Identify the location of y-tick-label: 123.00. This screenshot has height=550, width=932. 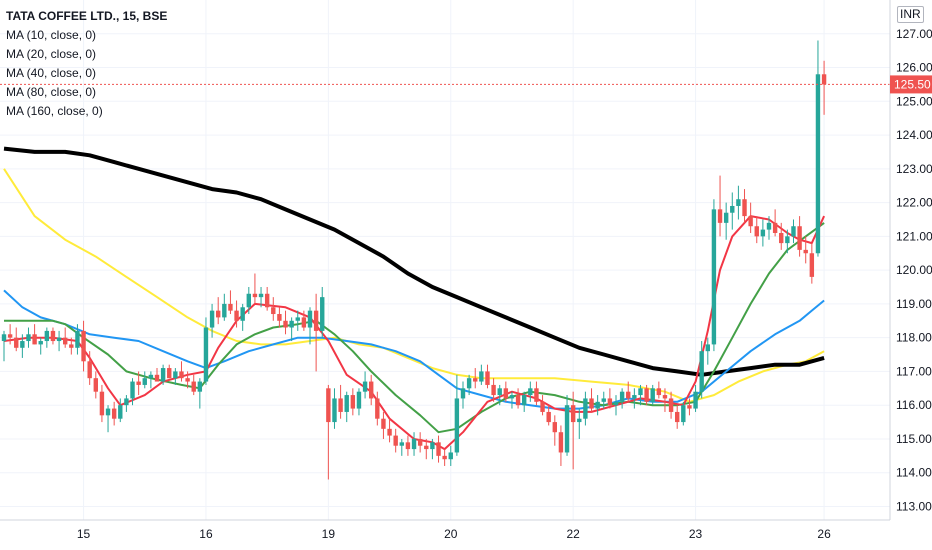
(914, 169).